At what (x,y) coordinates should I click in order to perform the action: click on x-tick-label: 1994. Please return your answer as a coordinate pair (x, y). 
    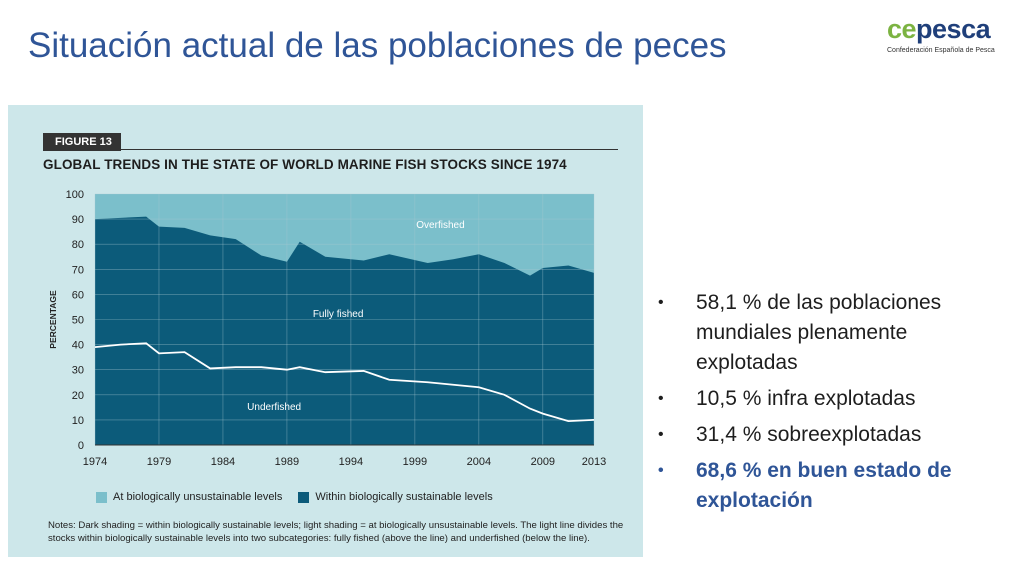
    Looking at the image, I should click on (351, 462).